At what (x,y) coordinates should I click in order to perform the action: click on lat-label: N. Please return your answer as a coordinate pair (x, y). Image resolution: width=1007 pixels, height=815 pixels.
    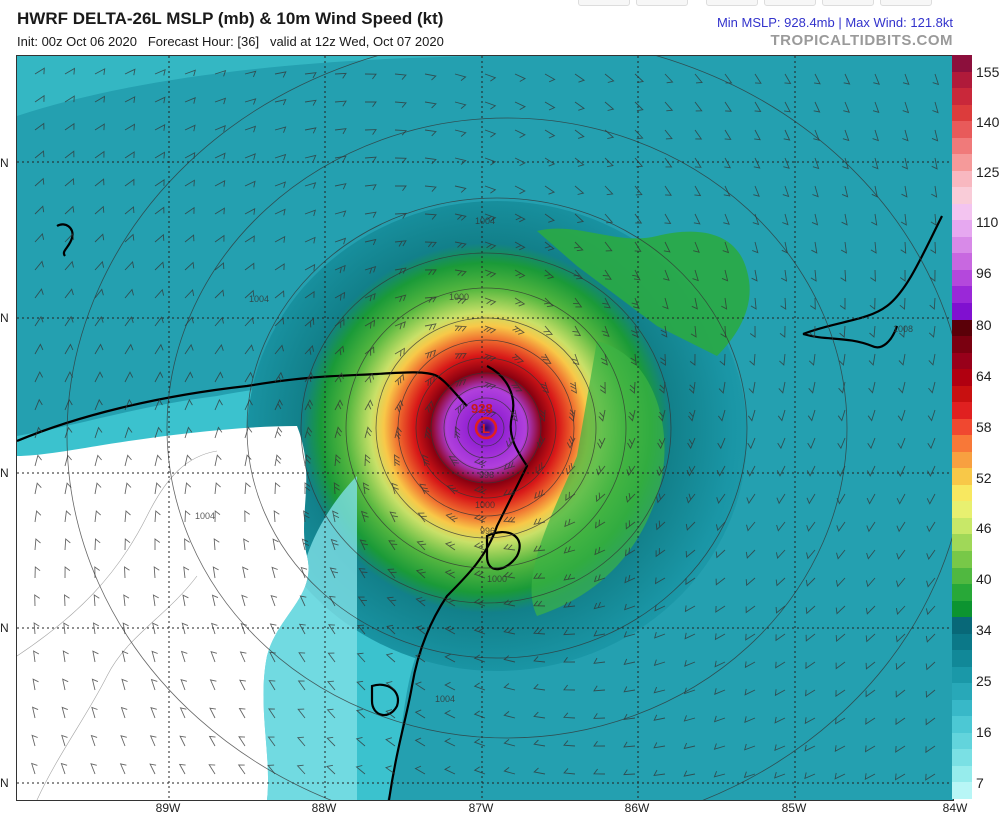
    Looking at the image, I should click on (4, 163).